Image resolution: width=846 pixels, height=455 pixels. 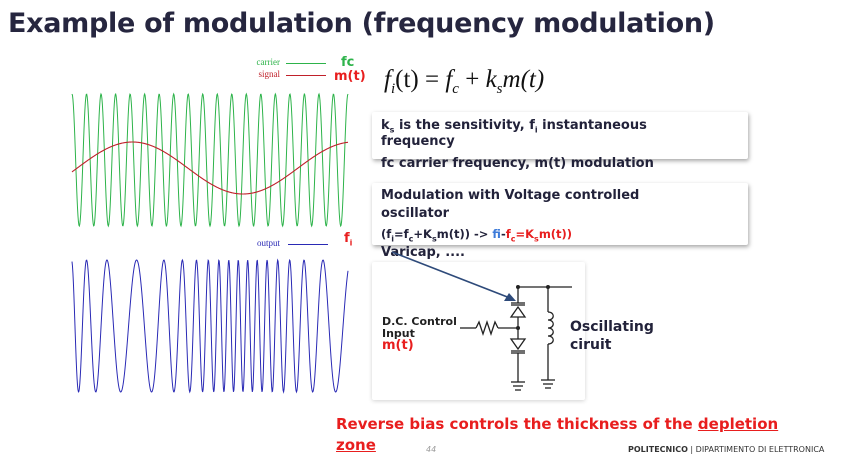 What do you see at coordinates (268, 62) in the screenshot?
I see `legend-carrier-label: carrier` at bounding box center [268, 62].